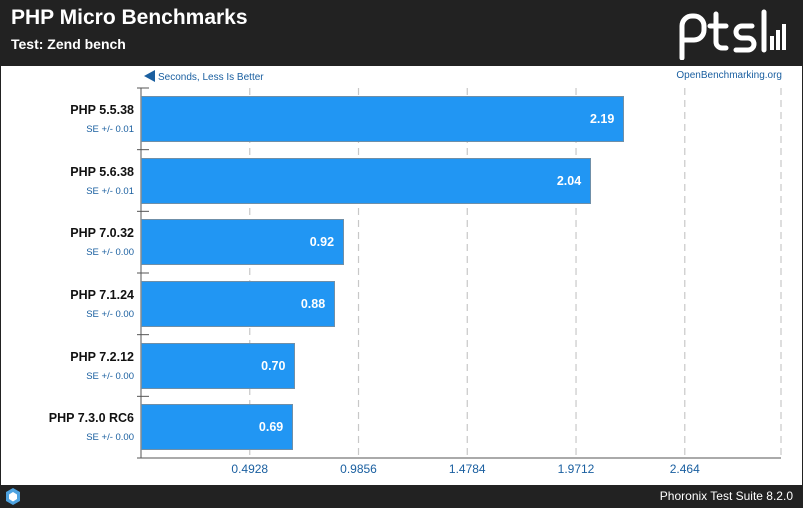 The image size is (803, 508). What do you see at coordinates (273, 365) in the screenshot?
I see `bar-value-label: 0.70` at bounding box center [273, 365].